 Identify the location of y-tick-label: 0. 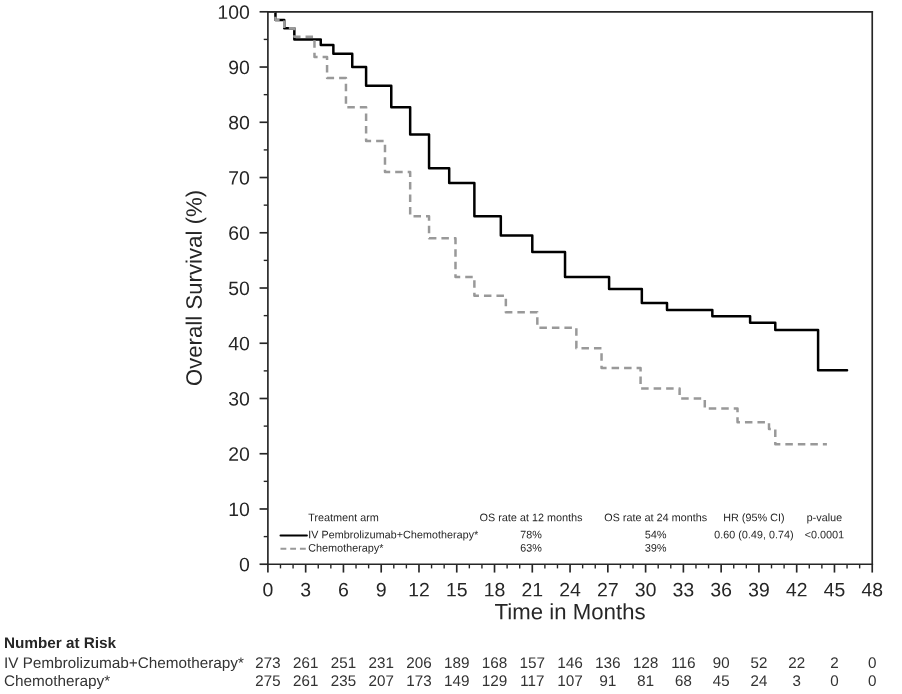
(244, 564).